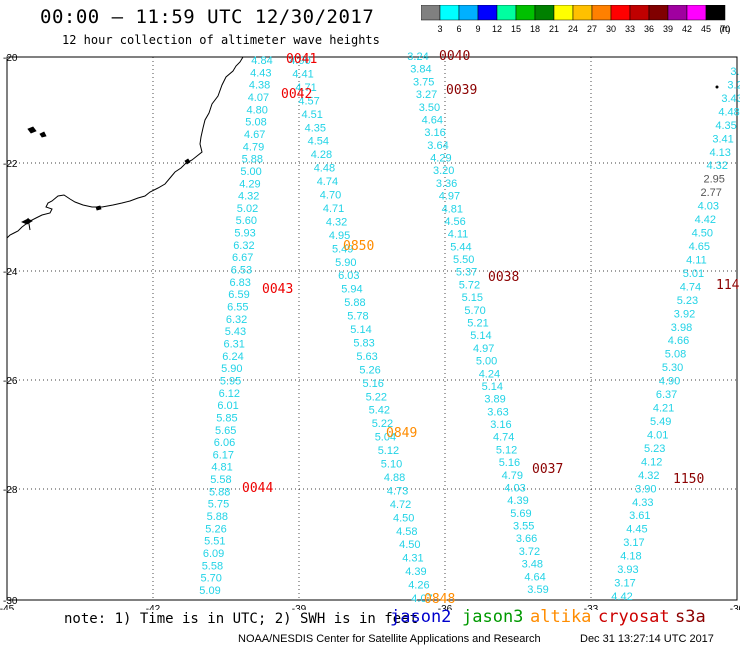 This screenshot has width=740, height=650. Describe the element at coordinates (472, 298) in the screenshot. I see `wave-height-value: 5.15` at that location.